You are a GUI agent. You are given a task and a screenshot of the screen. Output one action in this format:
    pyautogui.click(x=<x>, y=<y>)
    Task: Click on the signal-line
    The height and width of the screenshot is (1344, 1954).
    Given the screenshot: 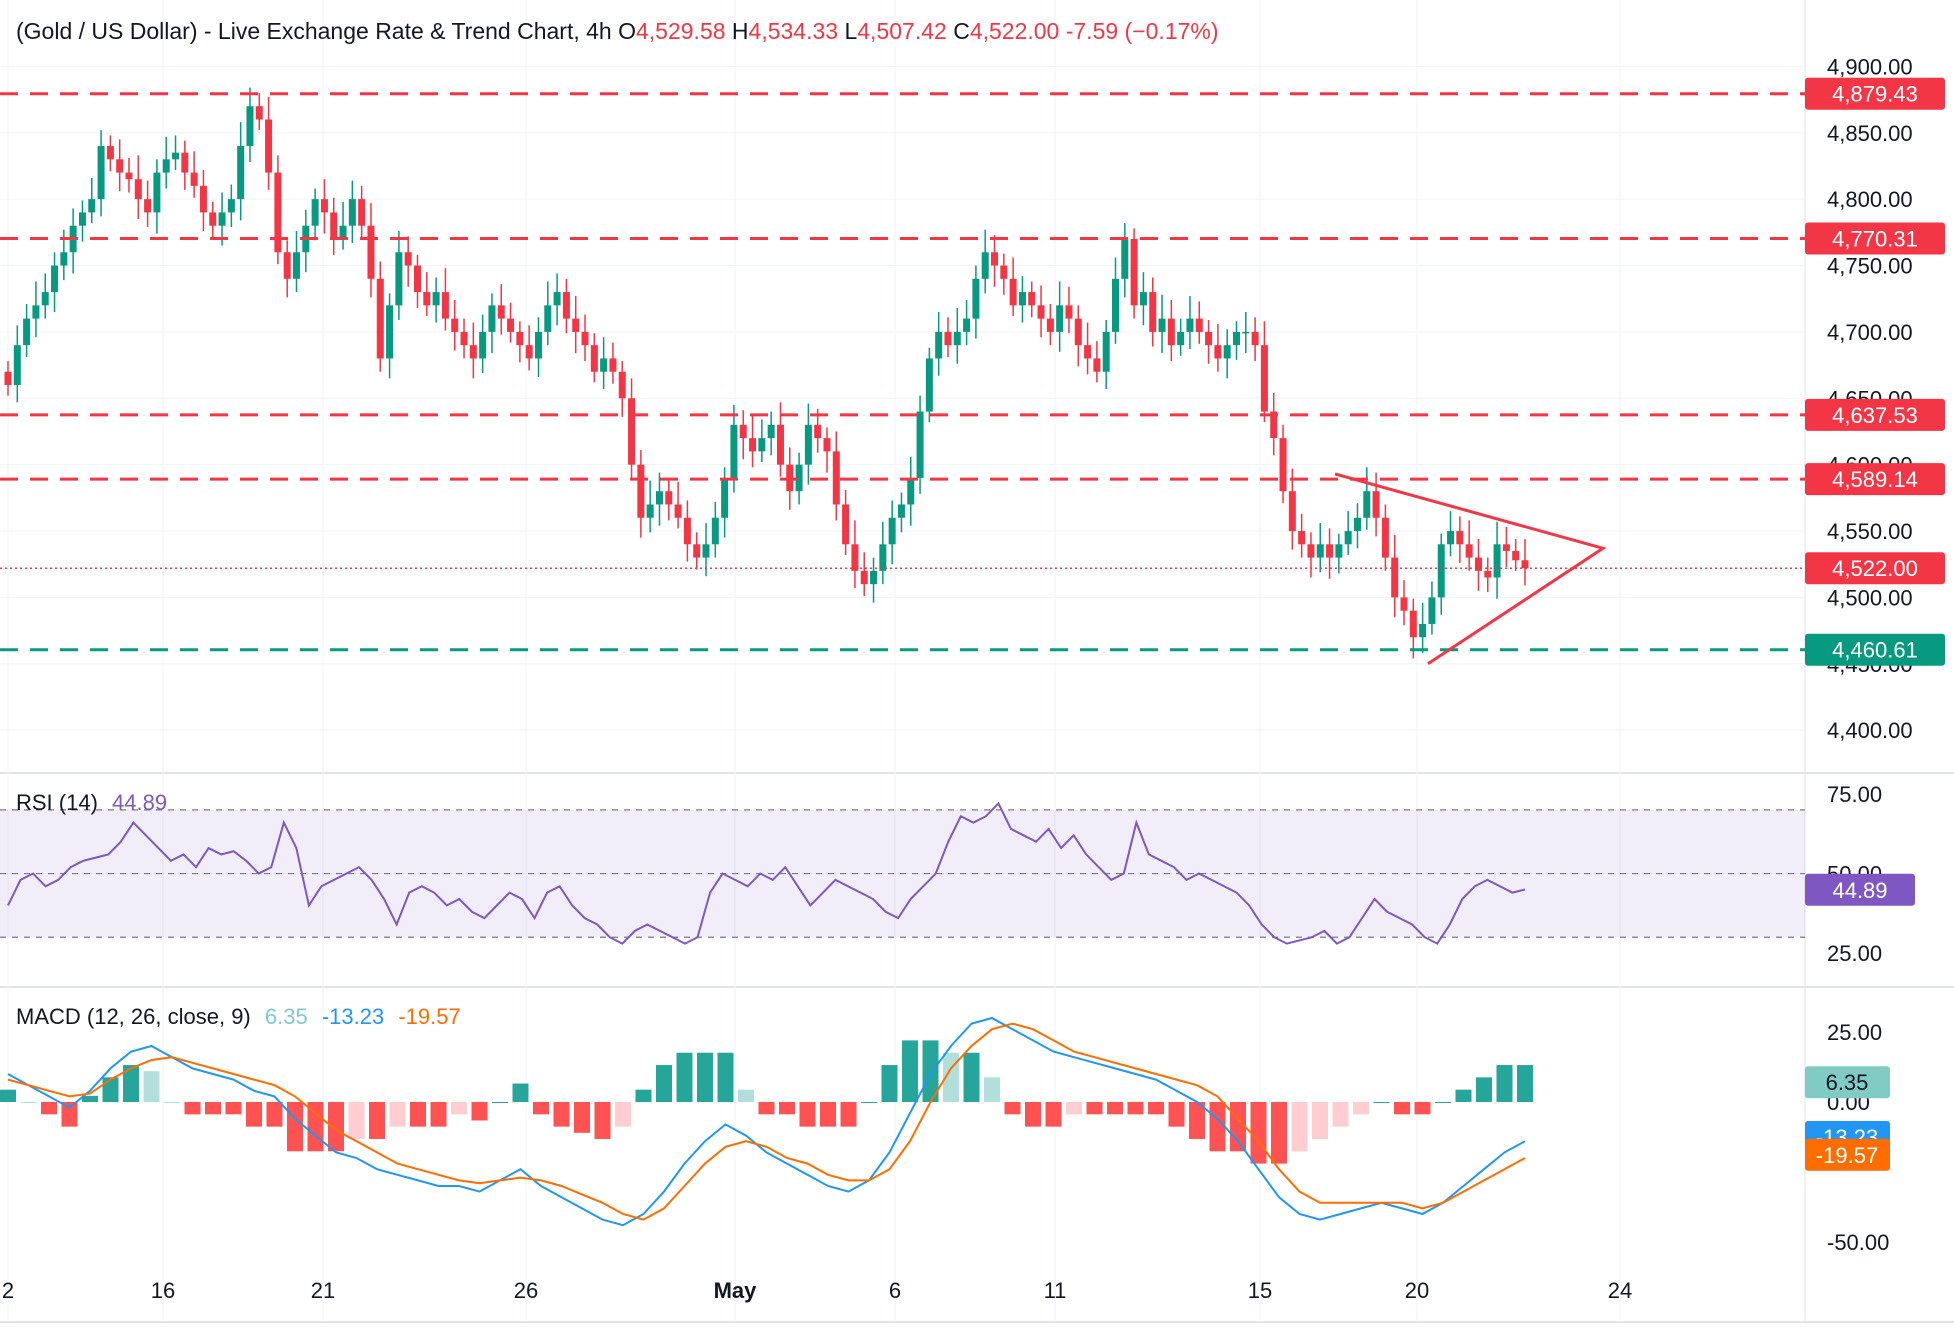 What is the action you would take?
    pyautogui.click(x=766, y=1121)
    